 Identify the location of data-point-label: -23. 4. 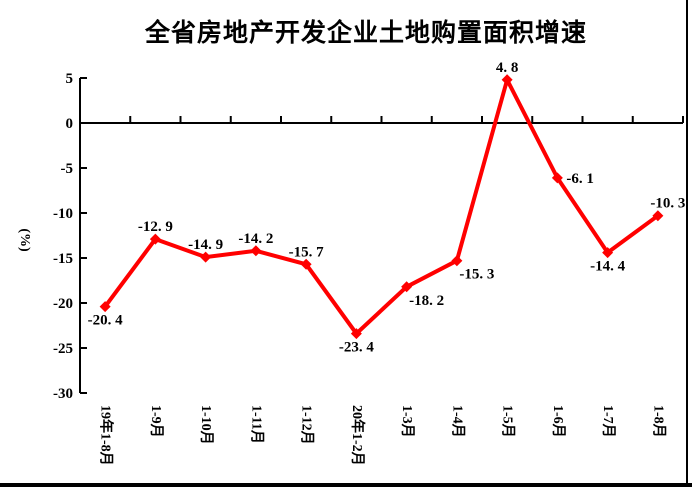
(356, 348).